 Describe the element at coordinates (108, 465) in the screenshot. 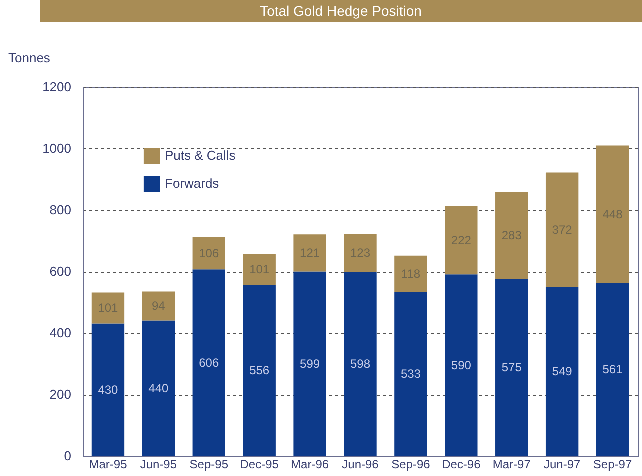

I see `x-tick-label: Mar-95` at that location.